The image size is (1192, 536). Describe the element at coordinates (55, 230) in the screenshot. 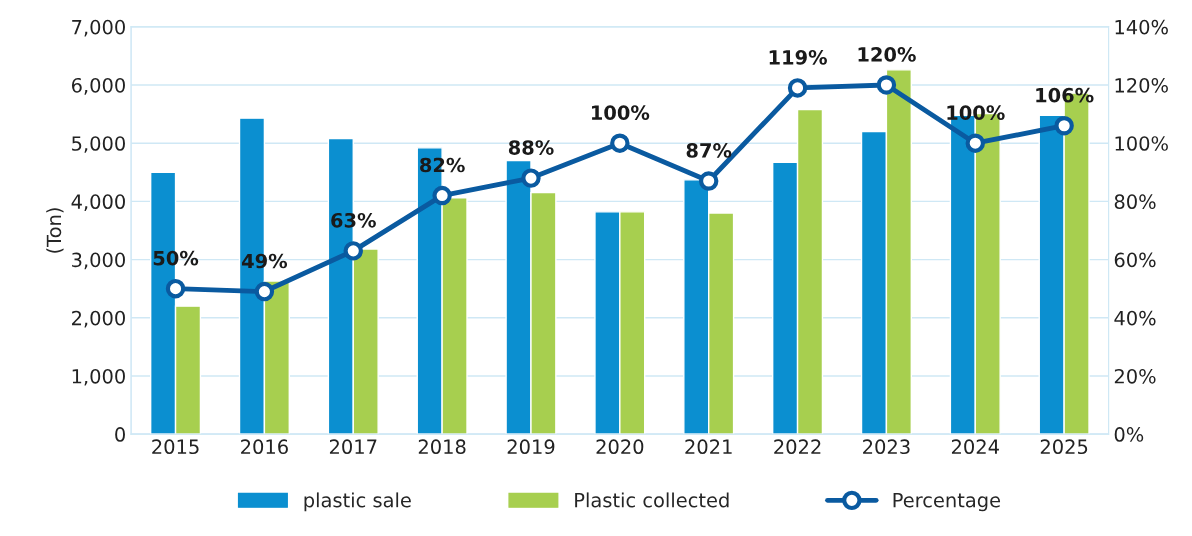

I see `y-axis-title: (Ton)` at that location.